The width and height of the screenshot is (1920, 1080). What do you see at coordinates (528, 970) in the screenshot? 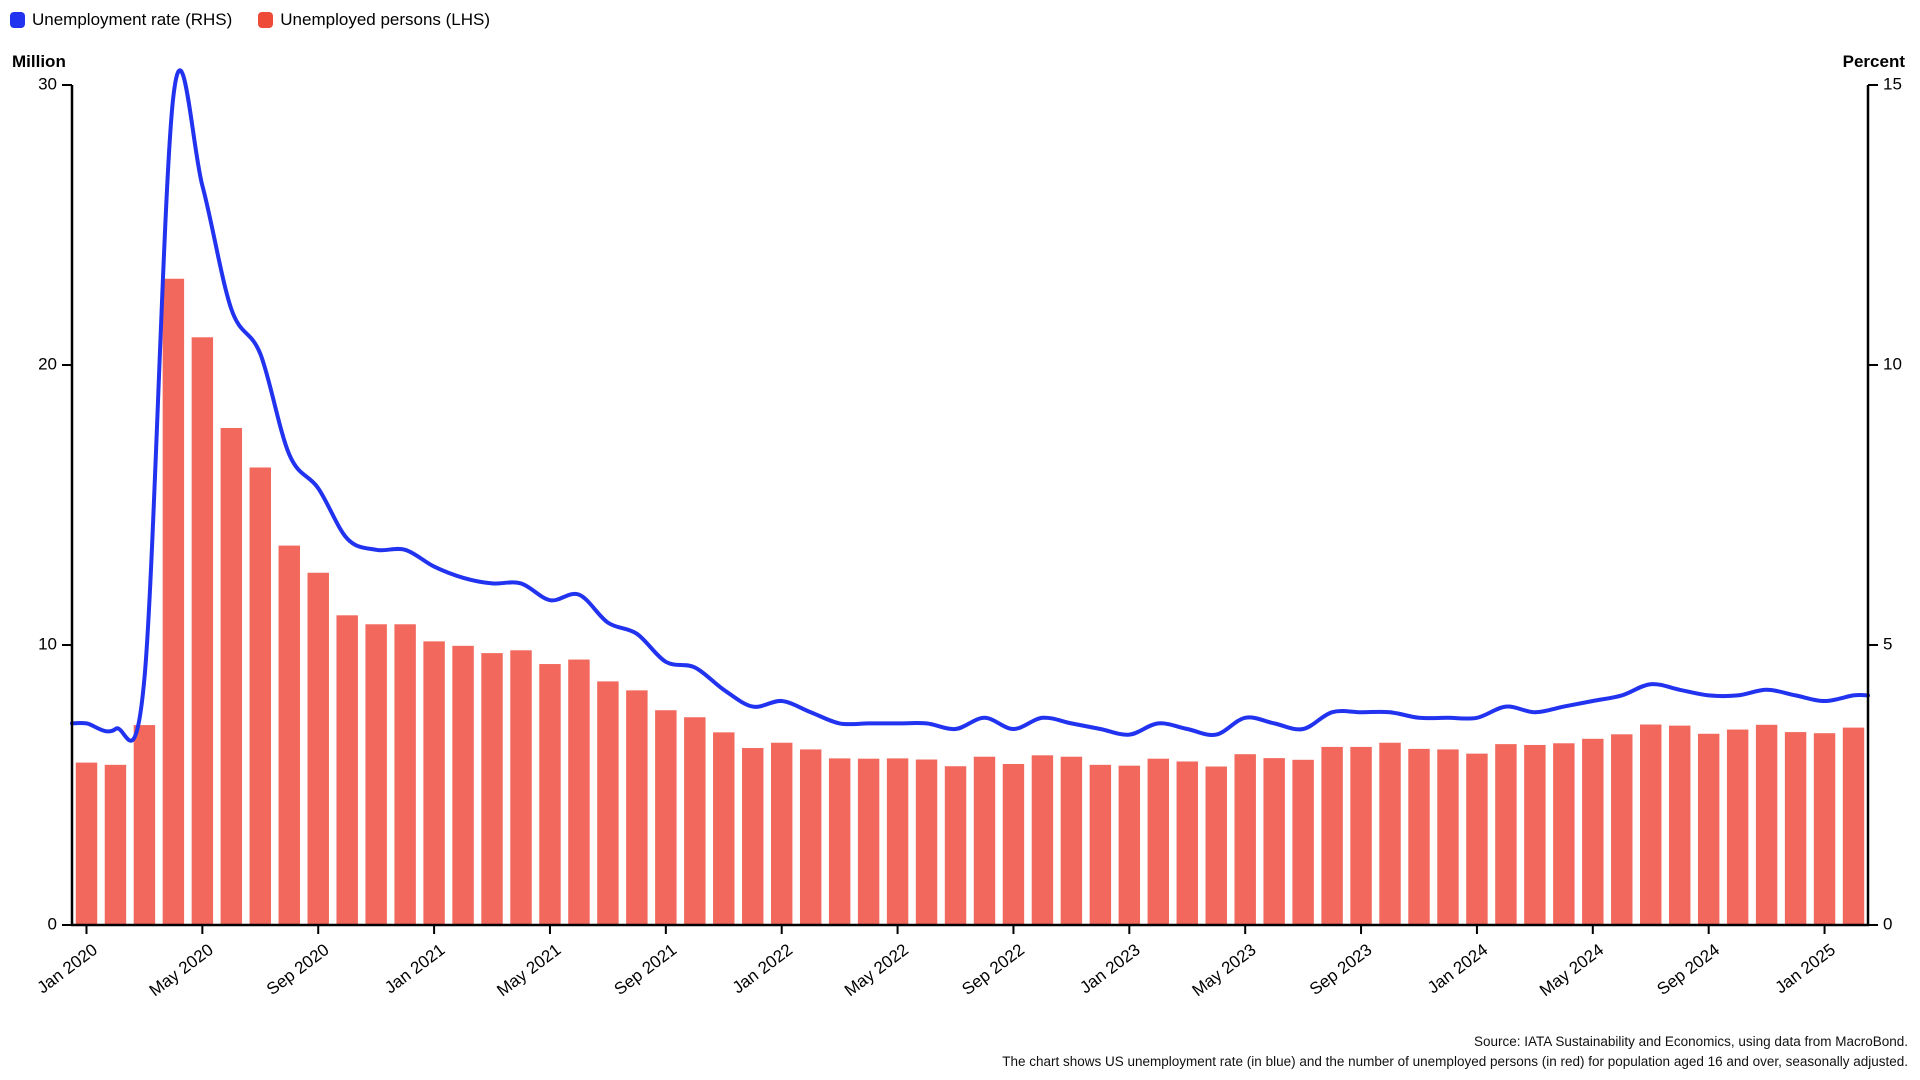
I see `x-axis-tick-label: May 2021` at bounding box center [528, 970].